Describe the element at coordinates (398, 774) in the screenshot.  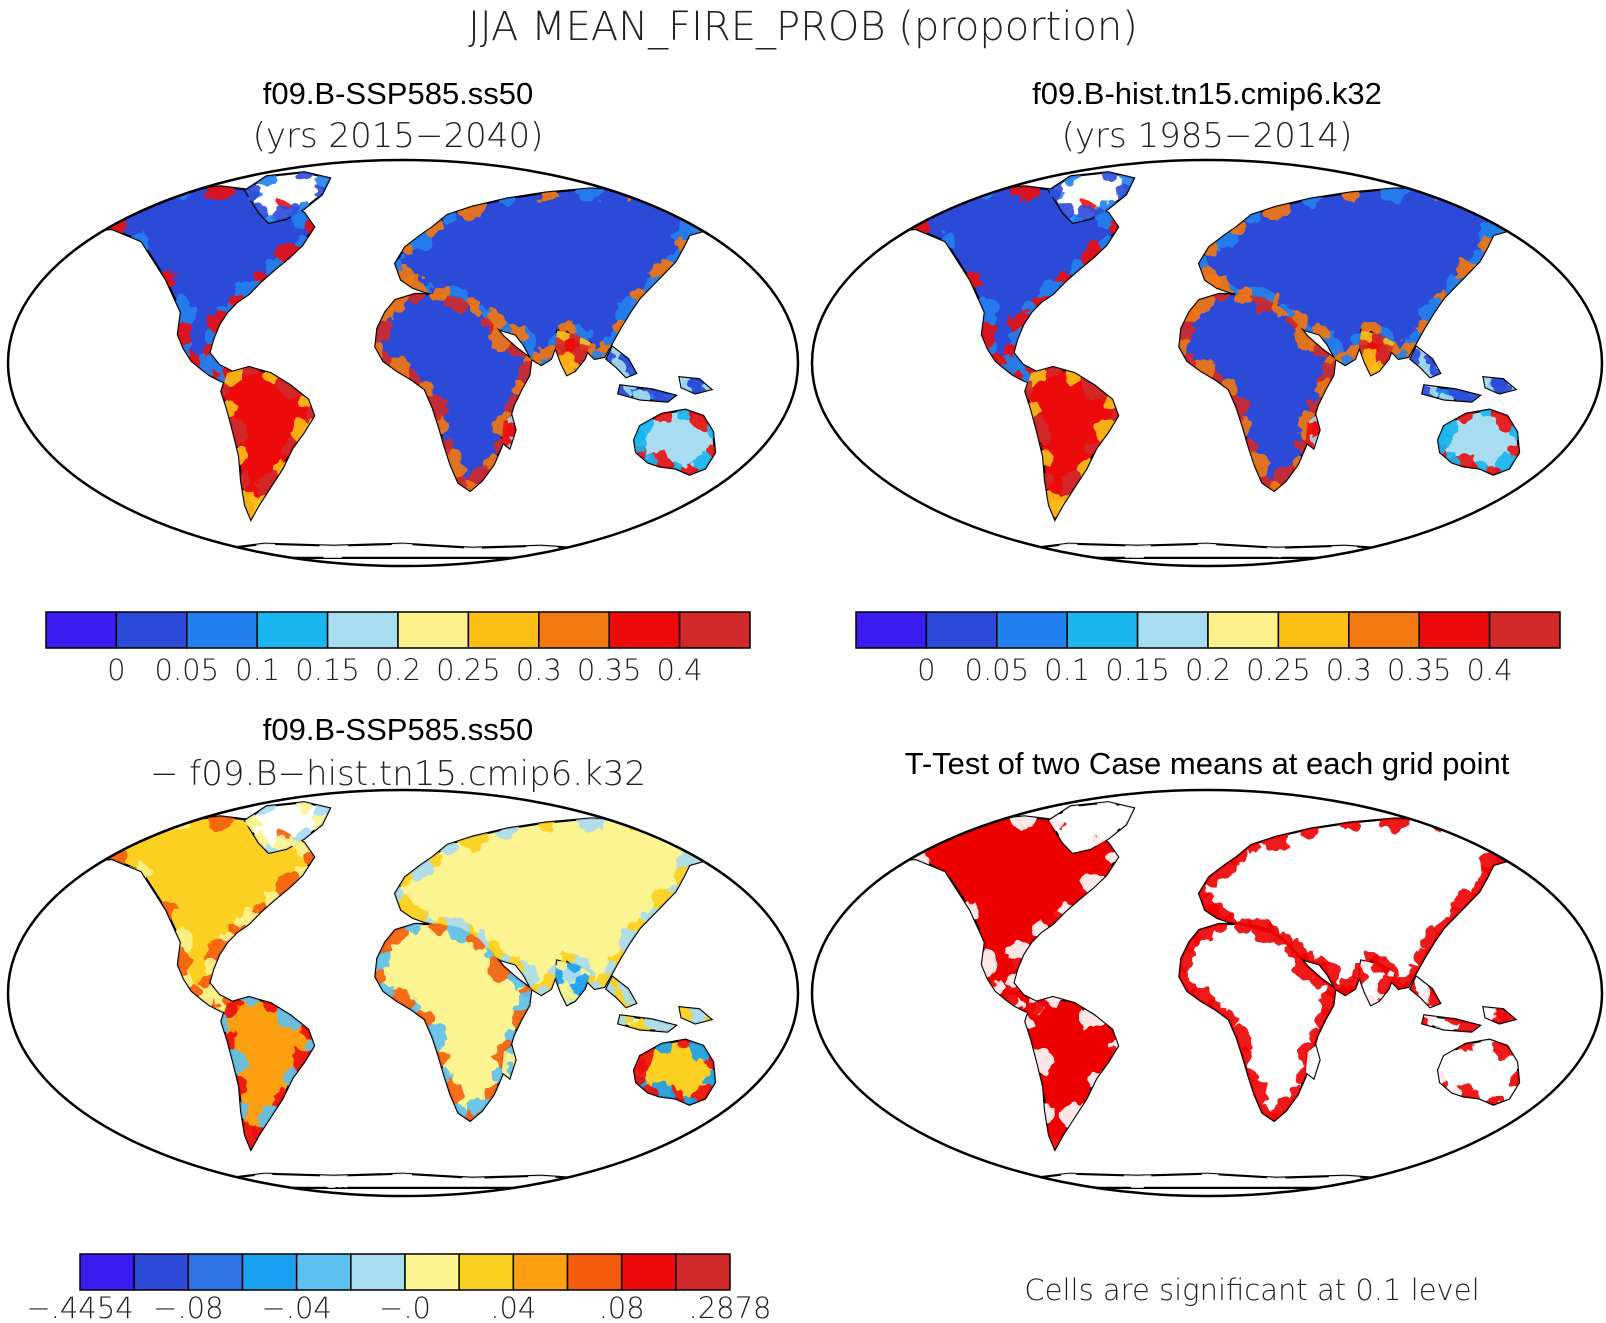
I see `panel-subtitle-bottom-left: − f09.B−hist.tn15.cmip6.k32` at that location.